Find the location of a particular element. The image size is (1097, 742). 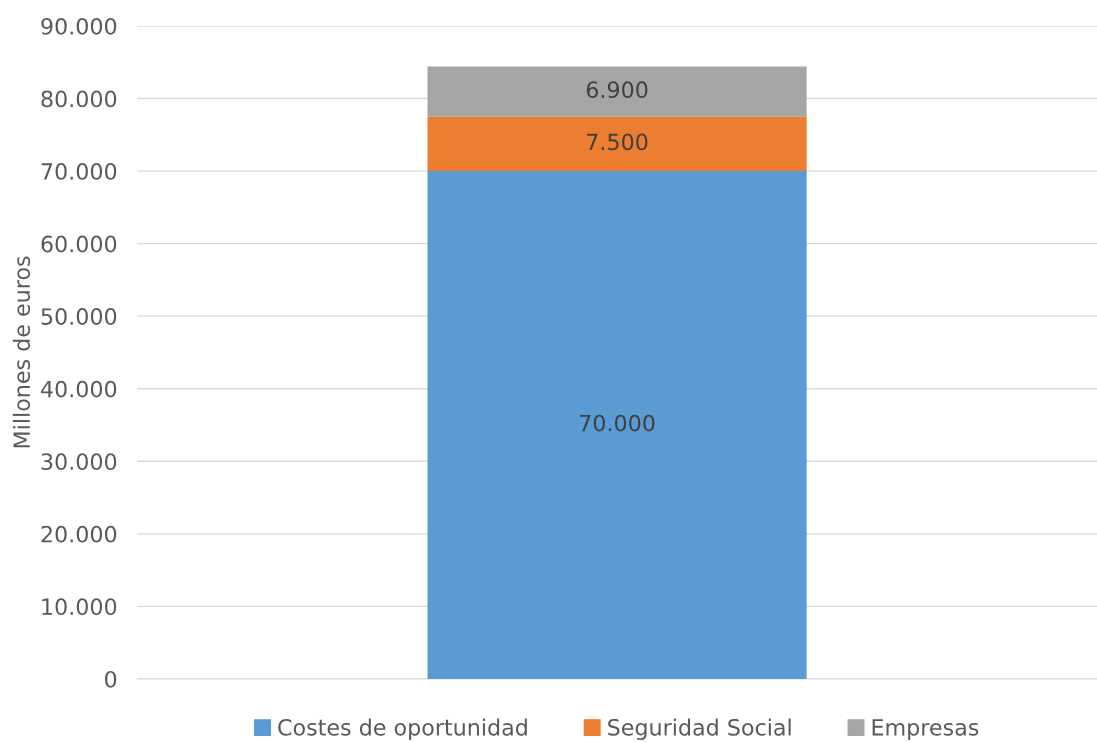

y-tick-label: 30.000 is located at coordinates (79, 462).